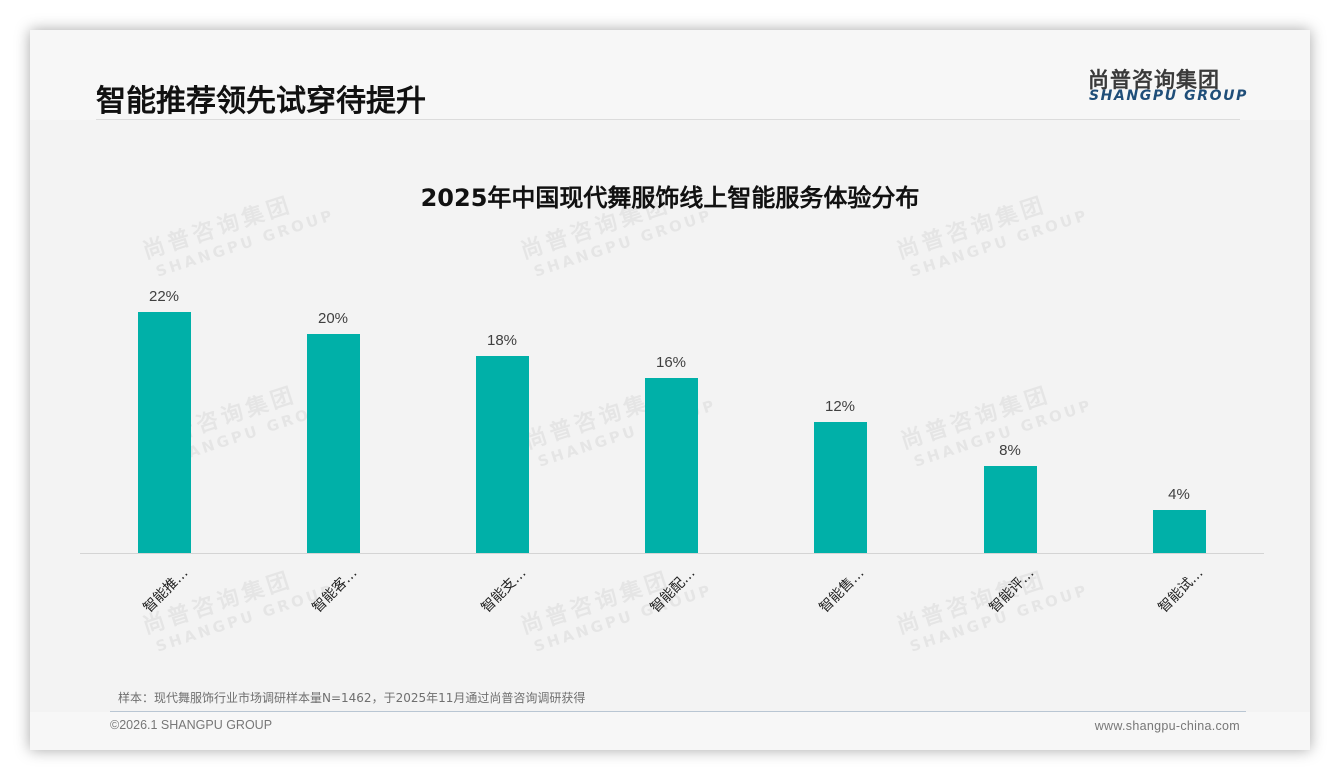  I want to click on footer-divider, so click(678, 711).